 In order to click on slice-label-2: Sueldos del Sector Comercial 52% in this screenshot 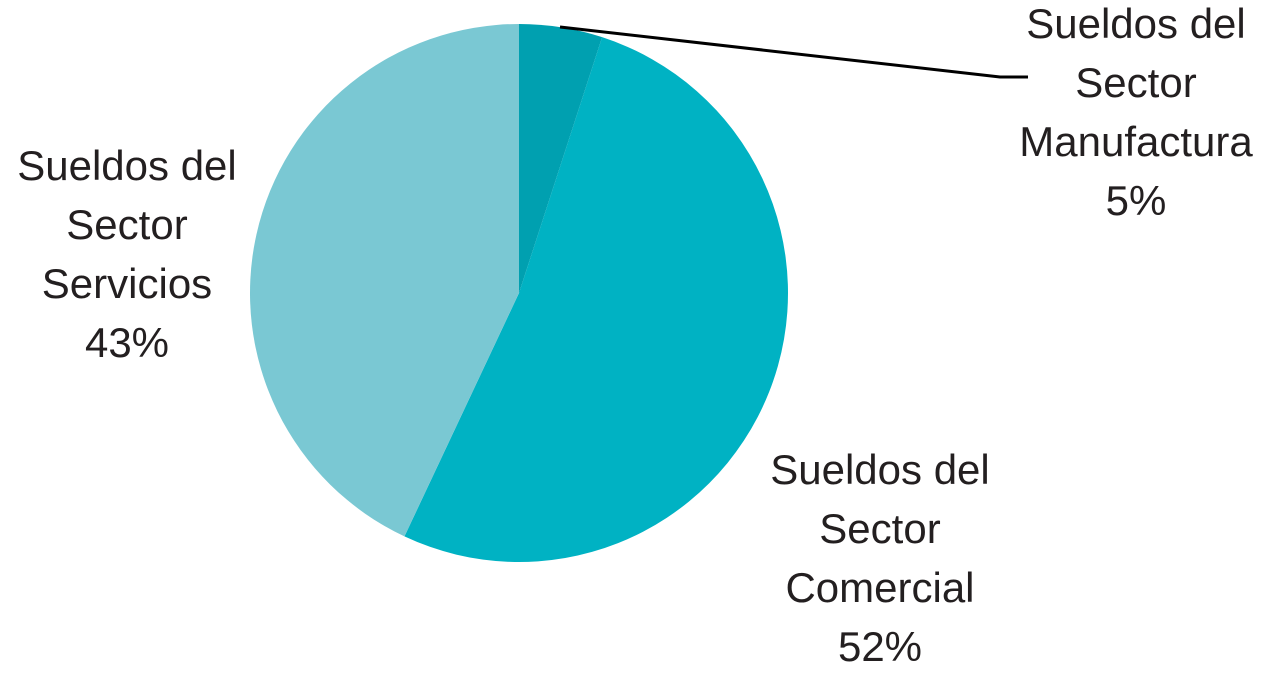, I will do `click(880, 558)`.